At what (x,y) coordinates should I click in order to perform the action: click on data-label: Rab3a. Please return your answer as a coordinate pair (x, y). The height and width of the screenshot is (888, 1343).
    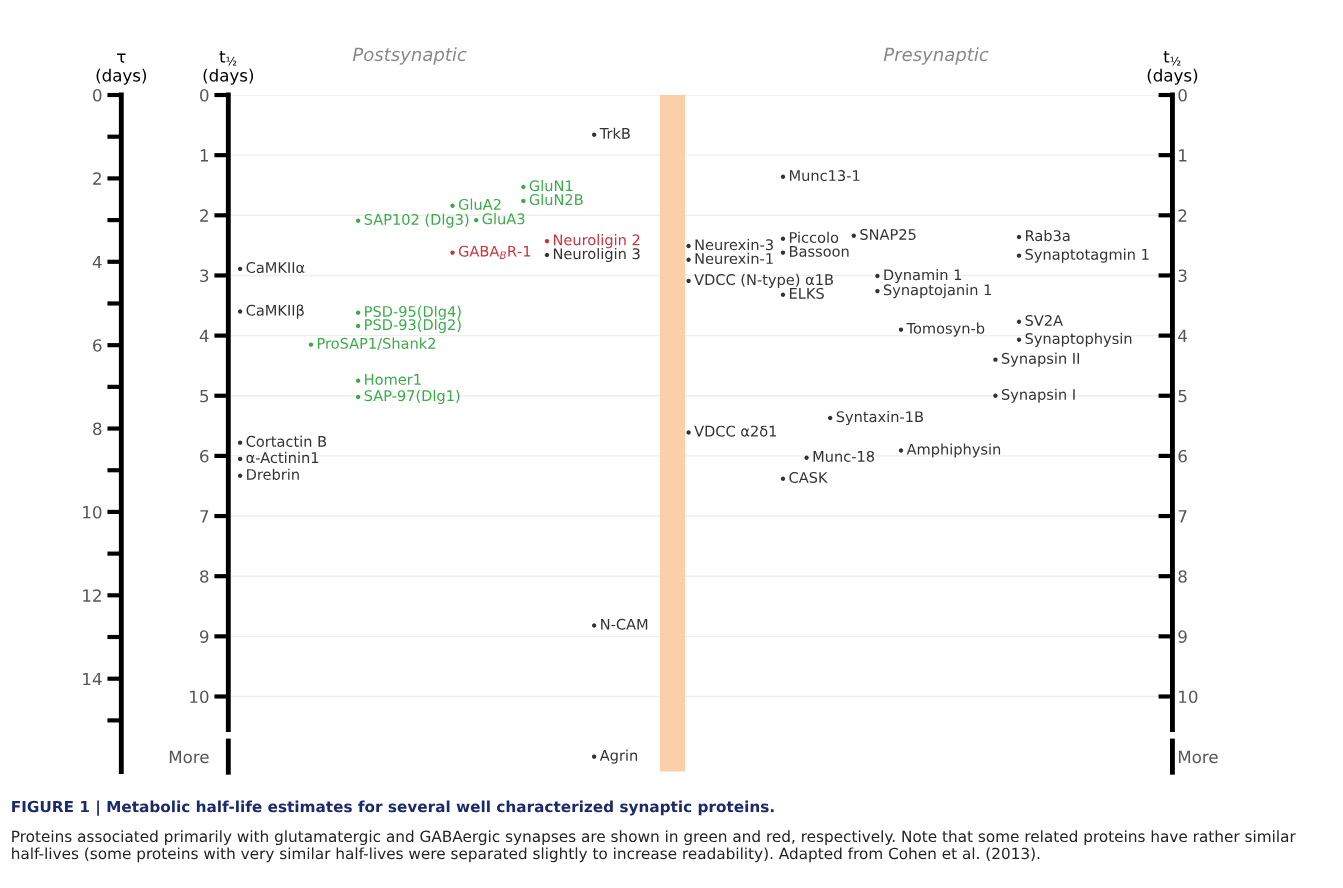
    Looking at the image, I should click on (1048, 235).